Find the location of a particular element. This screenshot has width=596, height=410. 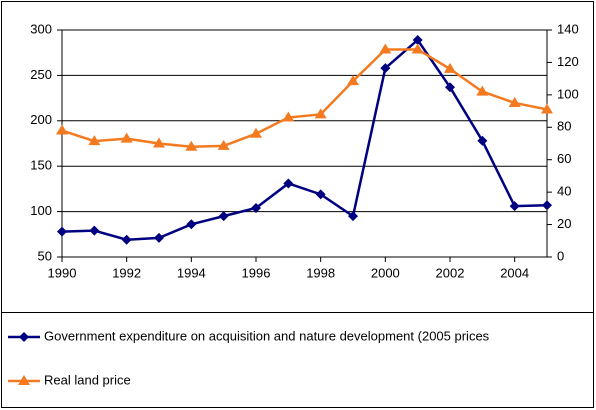

y-tick-label: 50 is located at coordinates (45, 255).